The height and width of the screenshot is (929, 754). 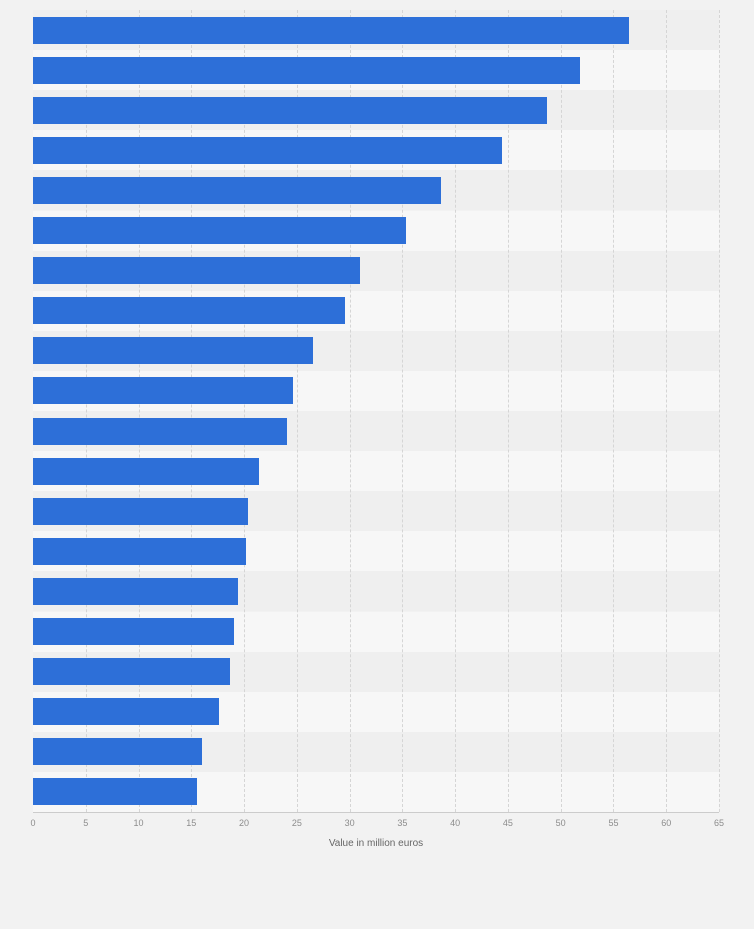 I want to click on x-tick-label: 25, so click(x=296, y=823).